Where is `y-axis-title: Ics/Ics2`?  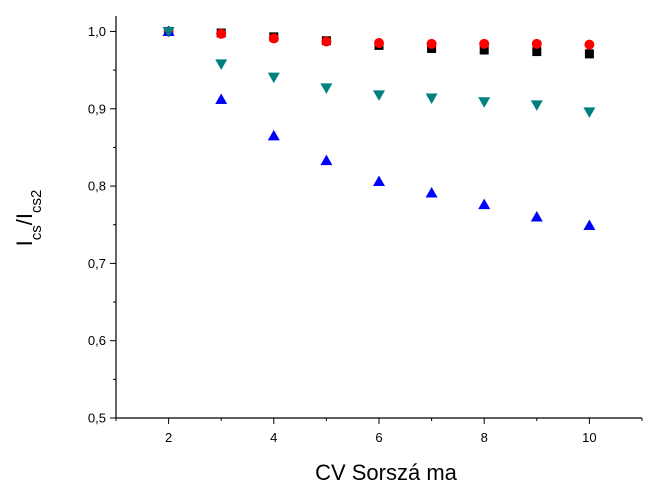 y-axis-title: Ics/Ics2 is located at coordinates (28, 218).